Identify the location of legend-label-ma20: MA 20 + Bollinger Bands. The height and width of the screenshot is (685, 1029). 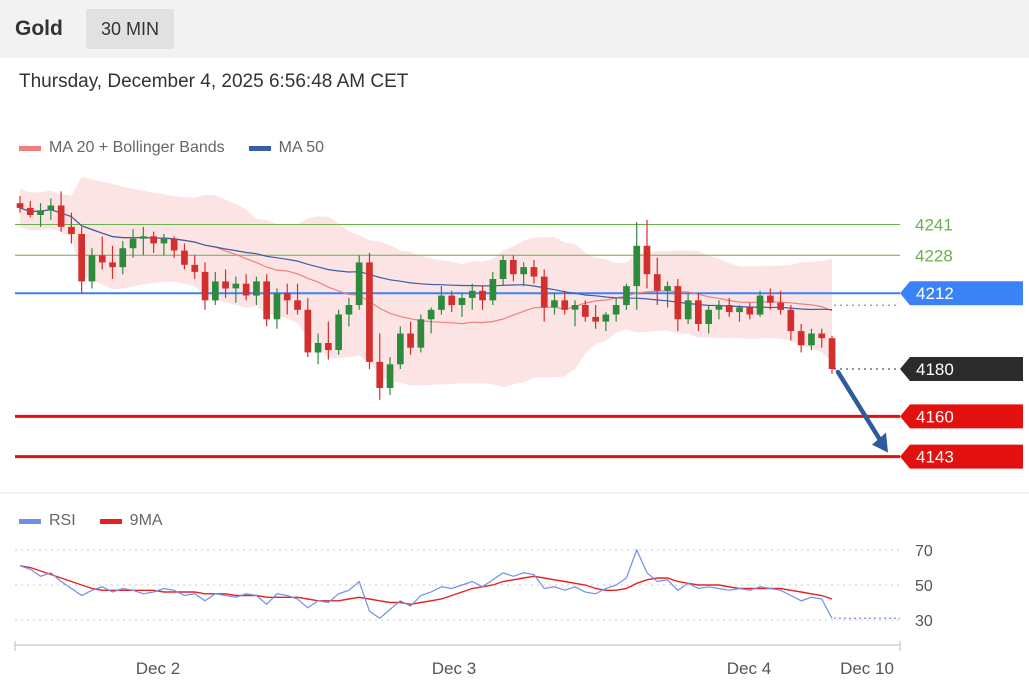
(137, 147).